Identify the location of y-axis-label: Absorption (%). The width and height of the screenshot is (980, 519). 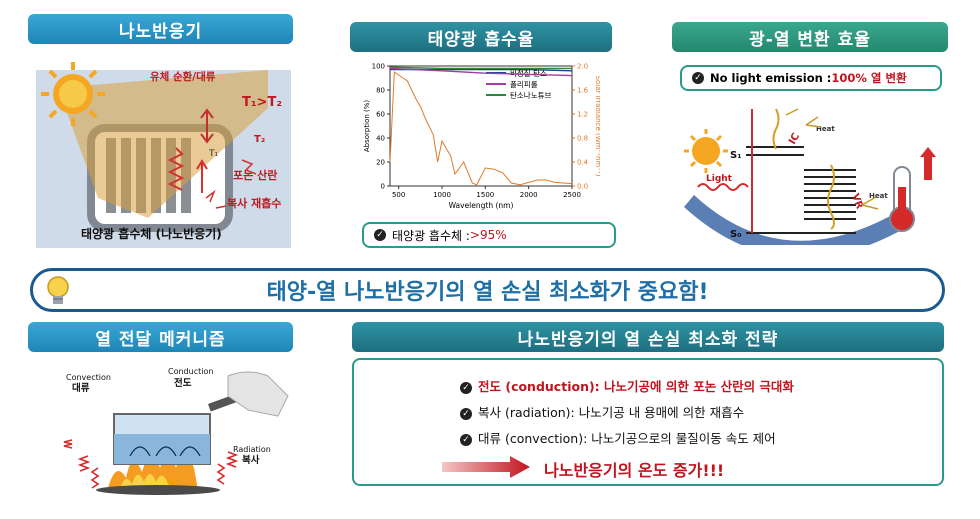
(367, 126).